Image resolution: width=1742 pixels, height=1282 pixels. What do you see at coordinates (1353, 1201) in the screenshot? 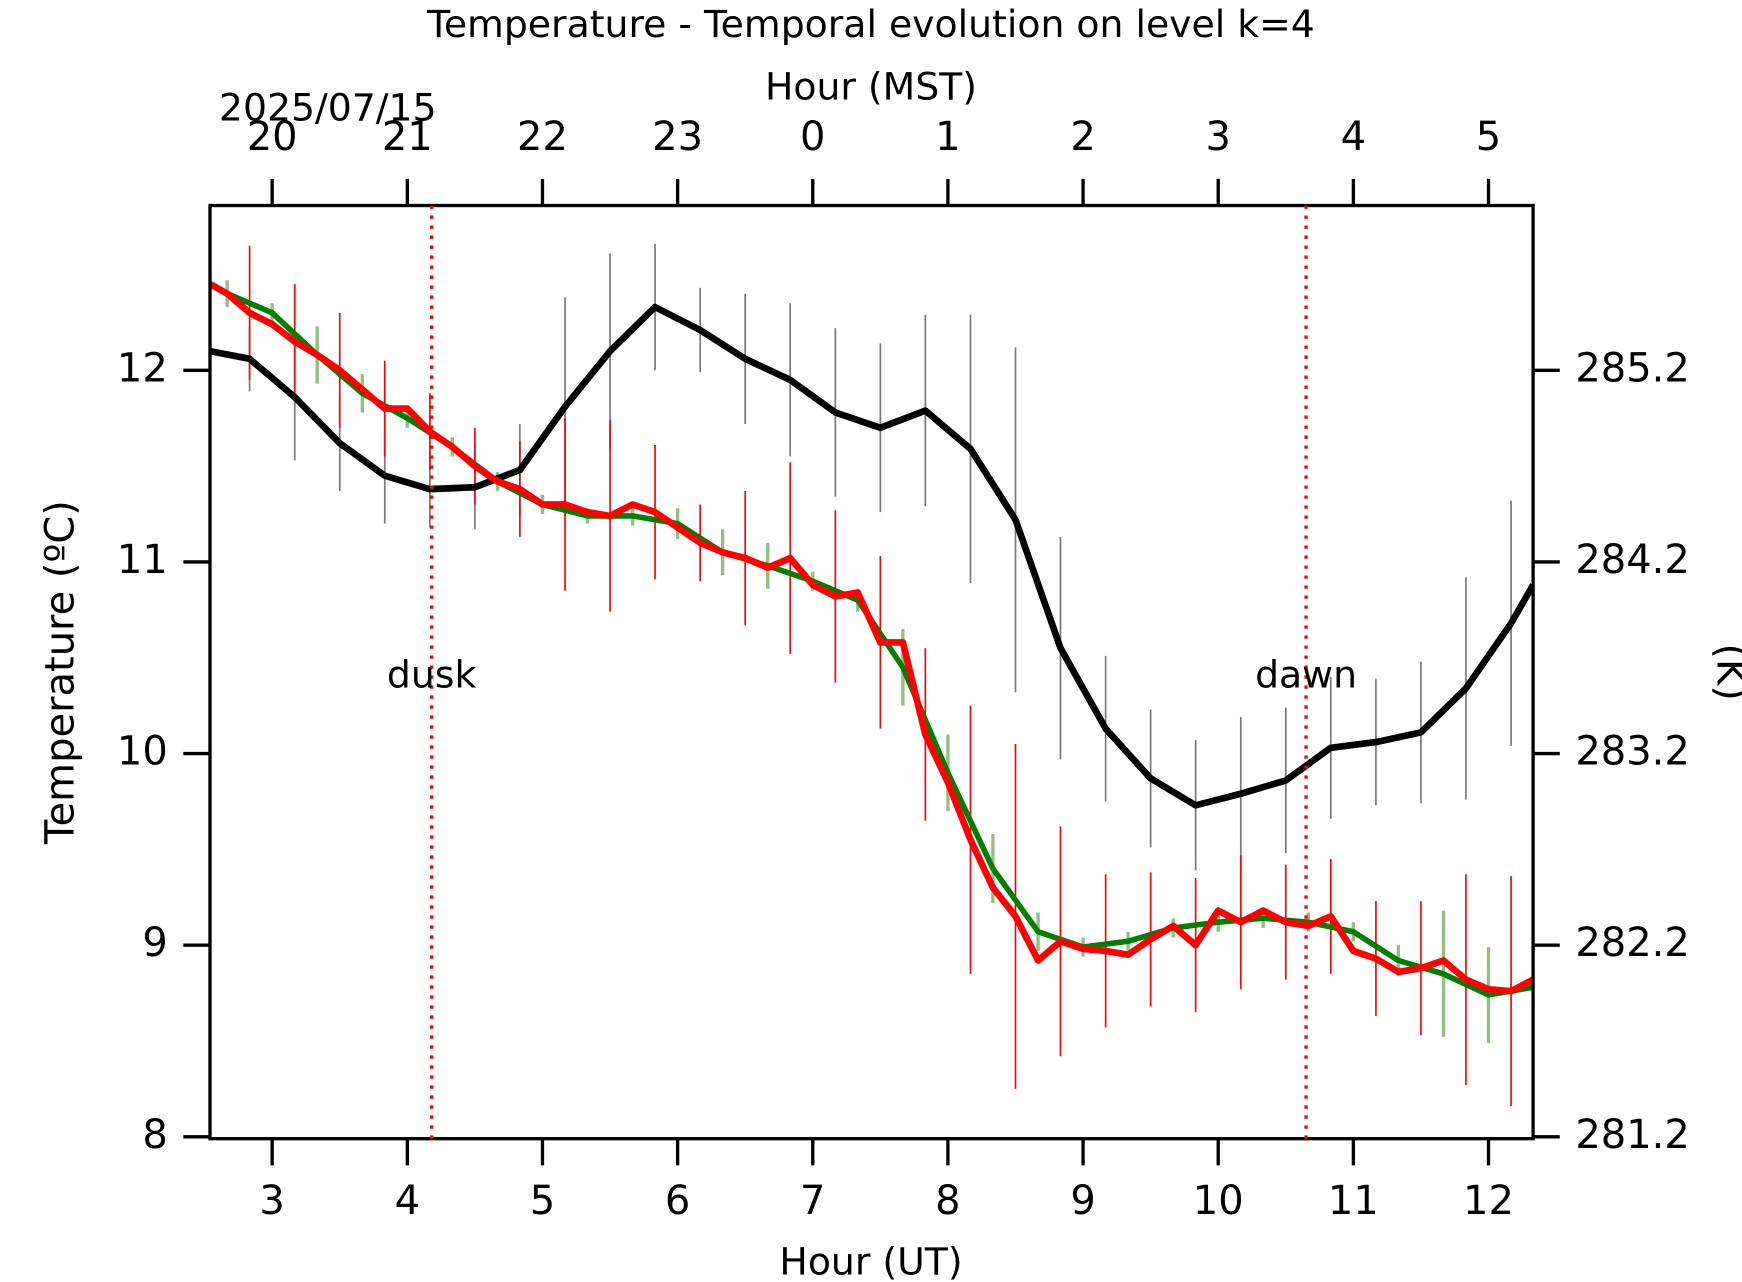
I see `x-tick-label: 11` at bounding box center [1353, 1201].